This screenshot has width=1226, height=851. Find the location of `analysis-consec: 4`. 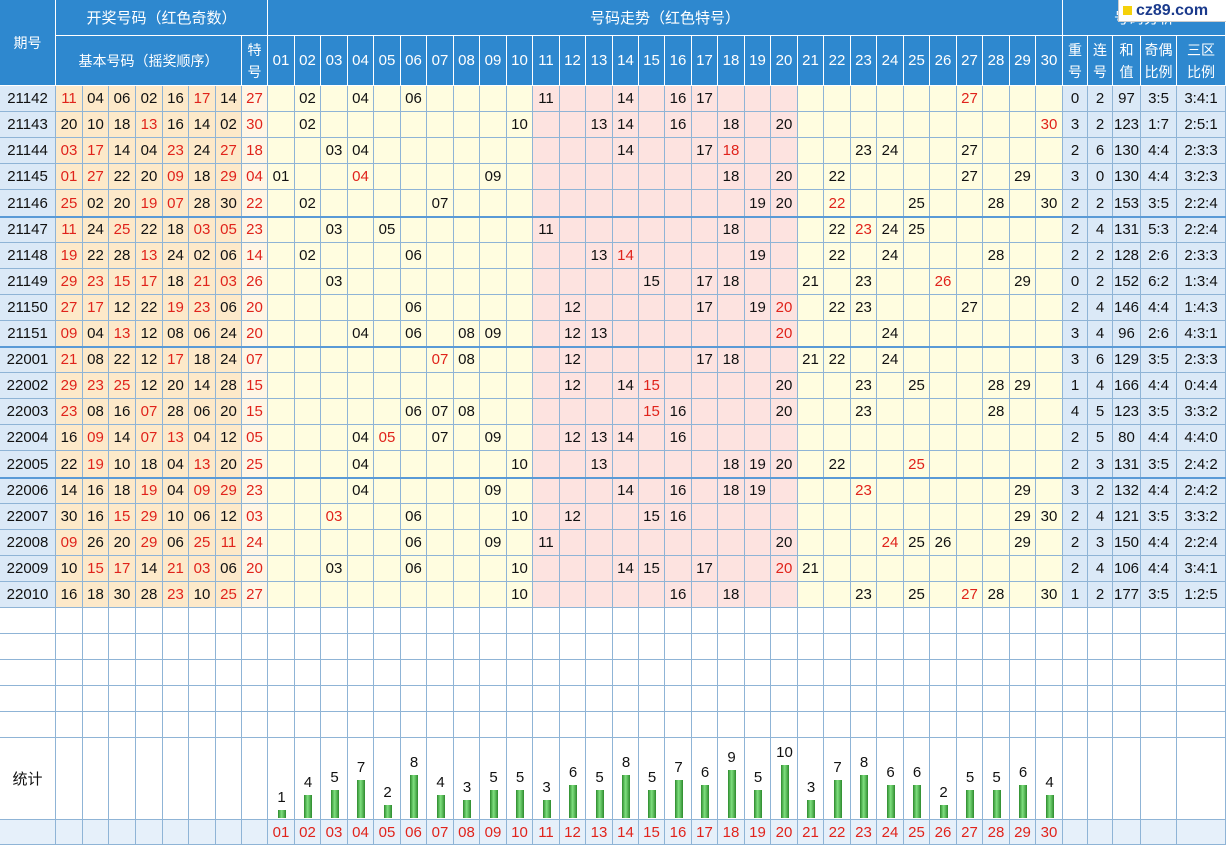

analysis-consec: 4 is located at coordinates (1100, 230).